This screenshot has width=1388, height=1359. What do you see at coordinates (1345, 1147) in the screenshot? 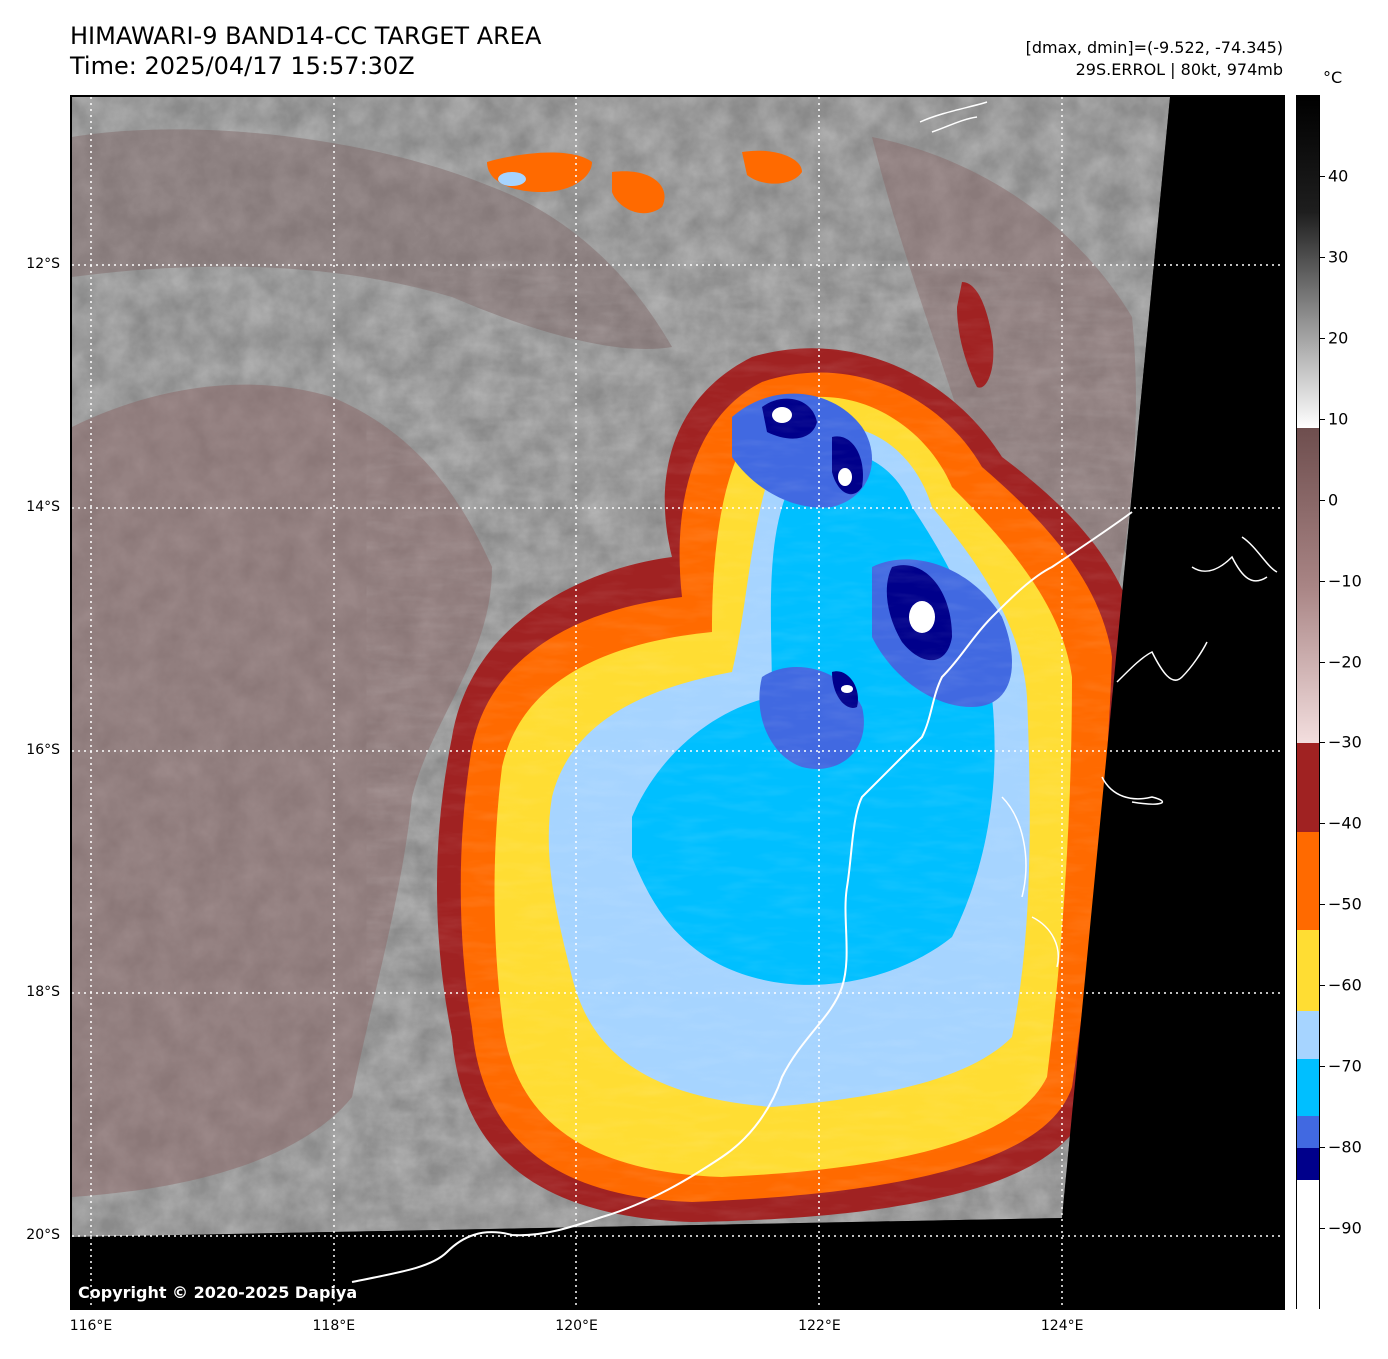
I see `colorbar-tick-label: −80` at bounding box center [1345, 1147].